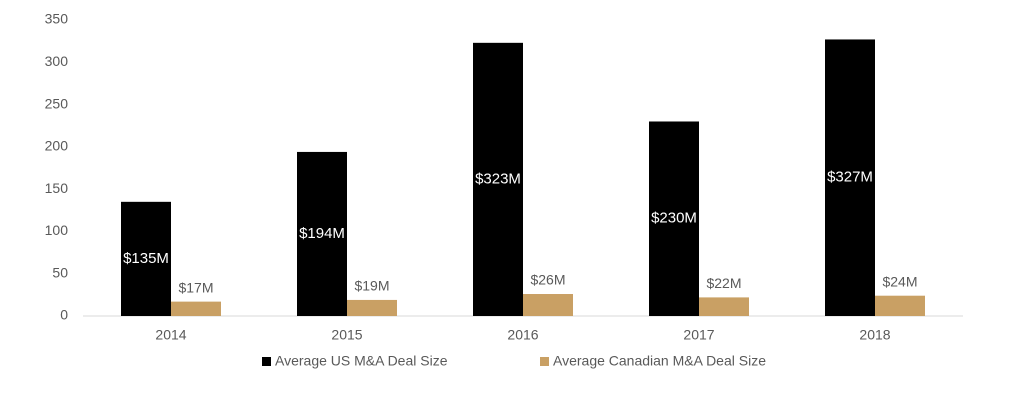 The image size is (1024, 404). I want to click on y-tick-label: 150, so click(57, 188).